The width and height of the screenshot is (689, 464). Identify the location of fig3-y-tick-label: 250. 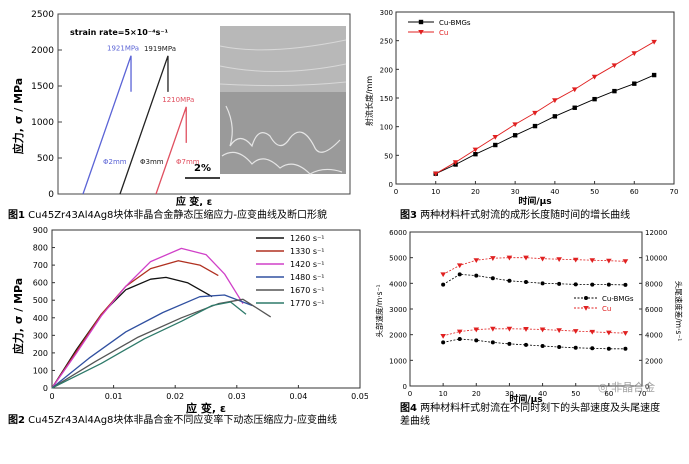
(386, 42).